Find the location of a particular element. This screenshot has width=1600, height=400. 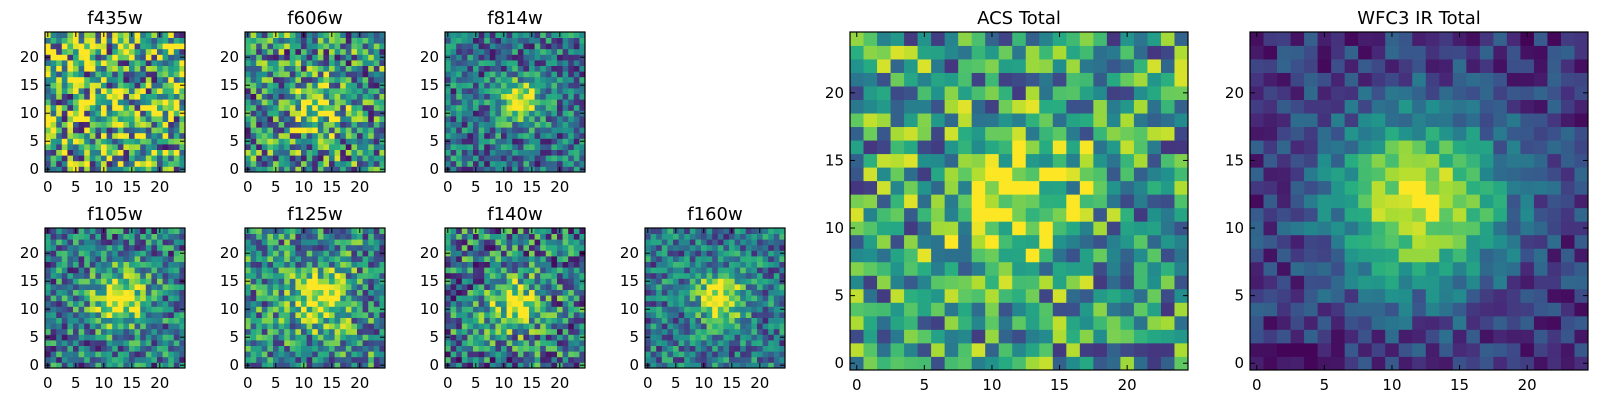

y-tick-label: 0 is located at coordinates (234, 365).